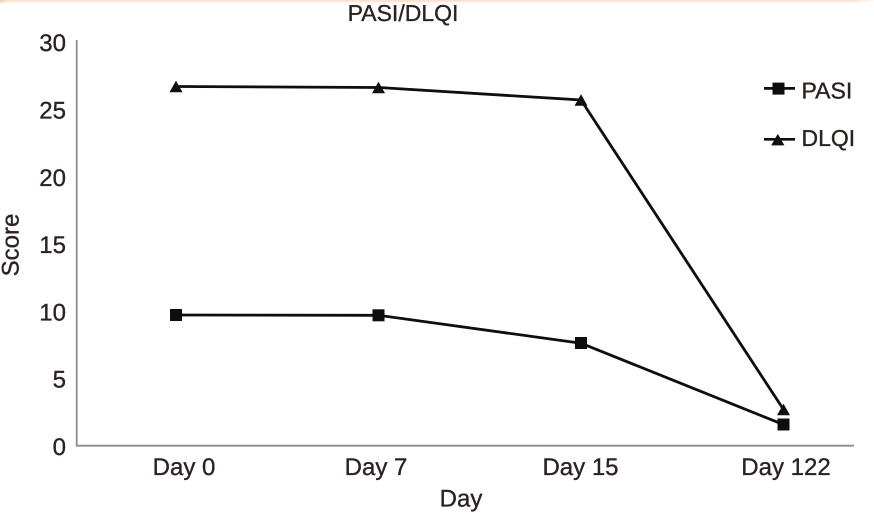 The height and width of the screenshot is (515, 874). What do you see at coordinates (52, 178) in the screenshot?
I see `svg-text: 20` at bounding box center [52, 178].